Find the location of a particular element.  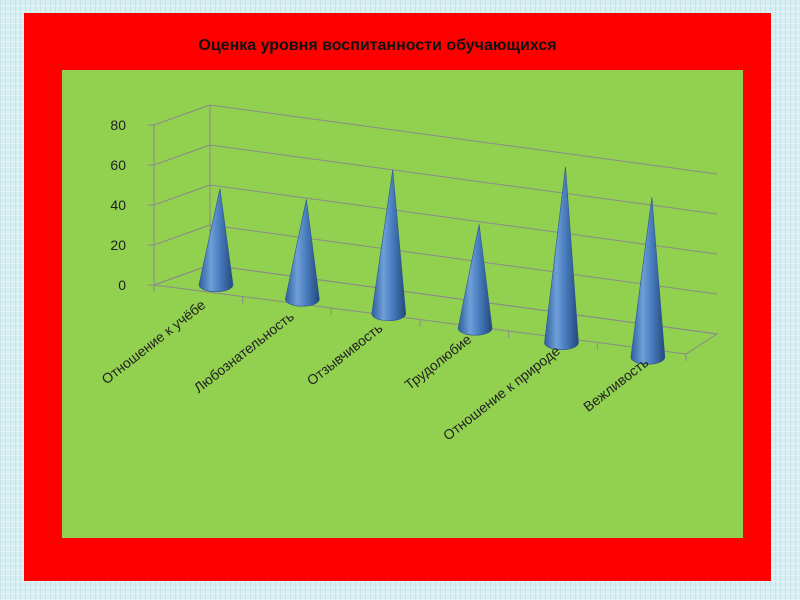

category-label: Отношение к учёбе is located at coordinates (153, 341).